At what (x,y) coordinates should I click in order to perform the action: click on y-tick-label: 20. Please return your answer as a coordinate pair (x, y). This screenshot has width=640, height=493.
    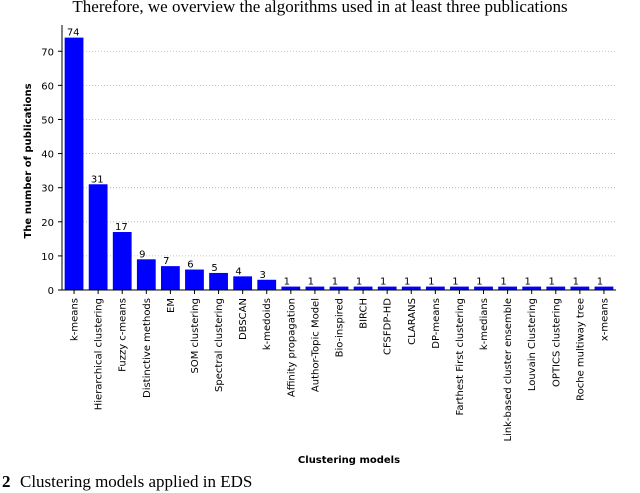
    Looking at the image, I should click on (47, 223).